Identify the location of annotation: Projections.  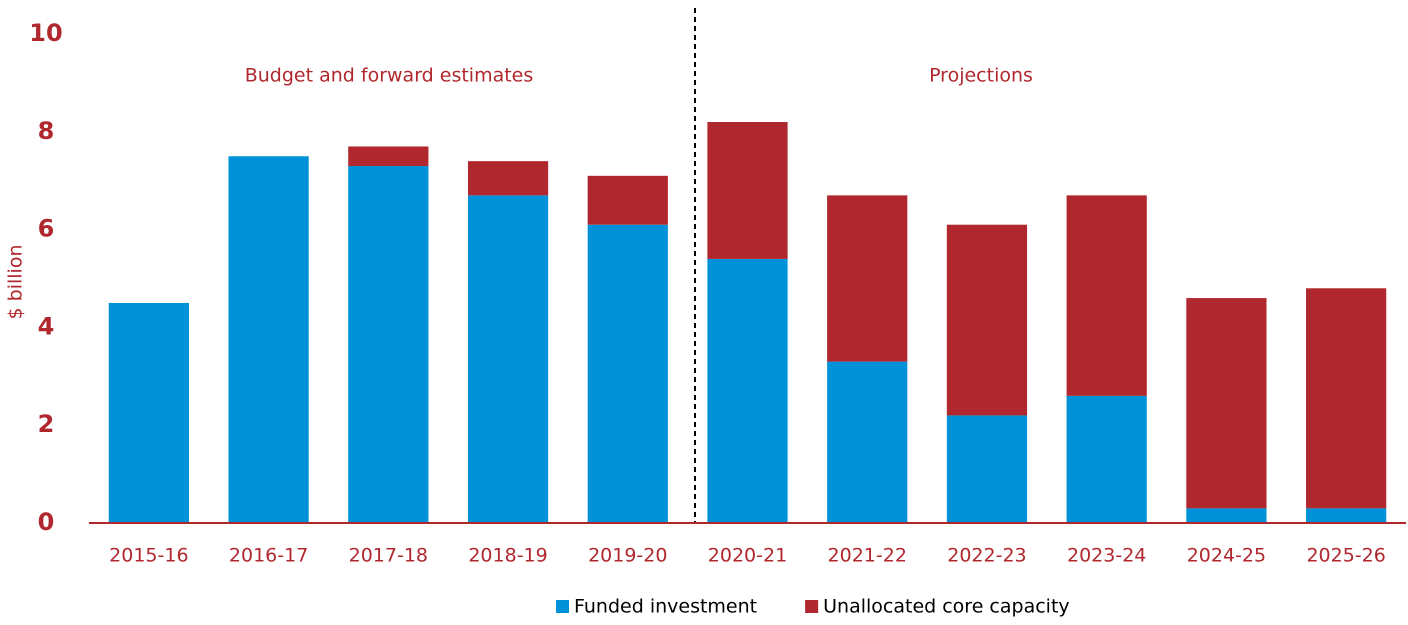
(981, 76).